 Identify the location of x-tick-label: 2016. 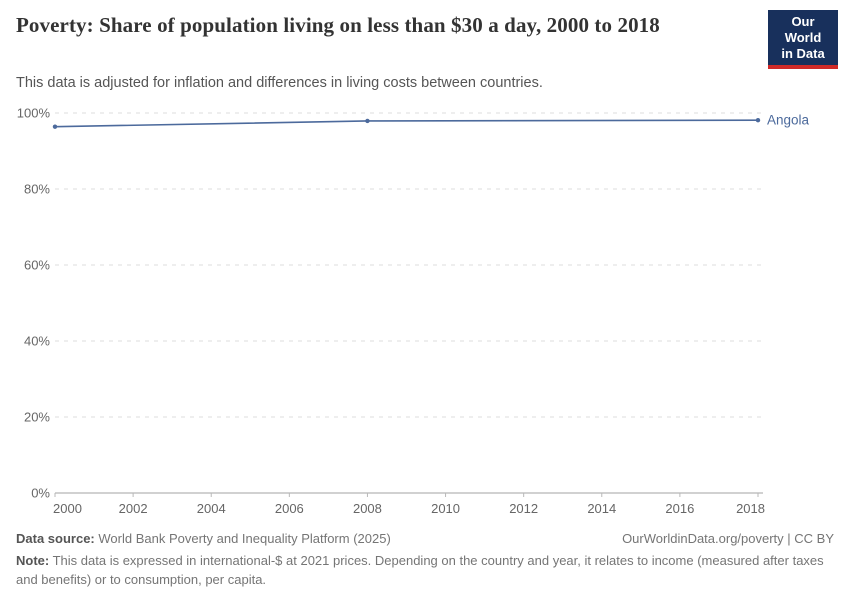
(679, 508).